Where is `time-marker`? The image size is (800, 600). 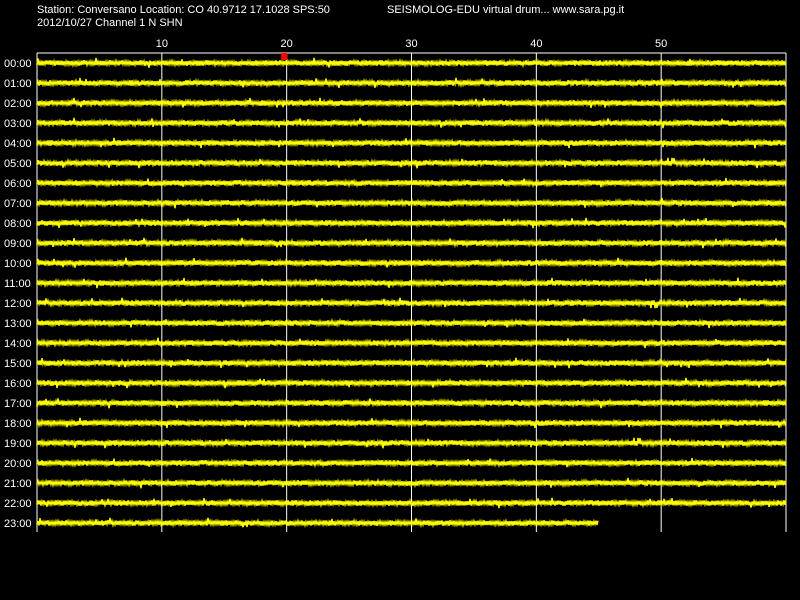 time-marker is located at coordinates (284, 56).